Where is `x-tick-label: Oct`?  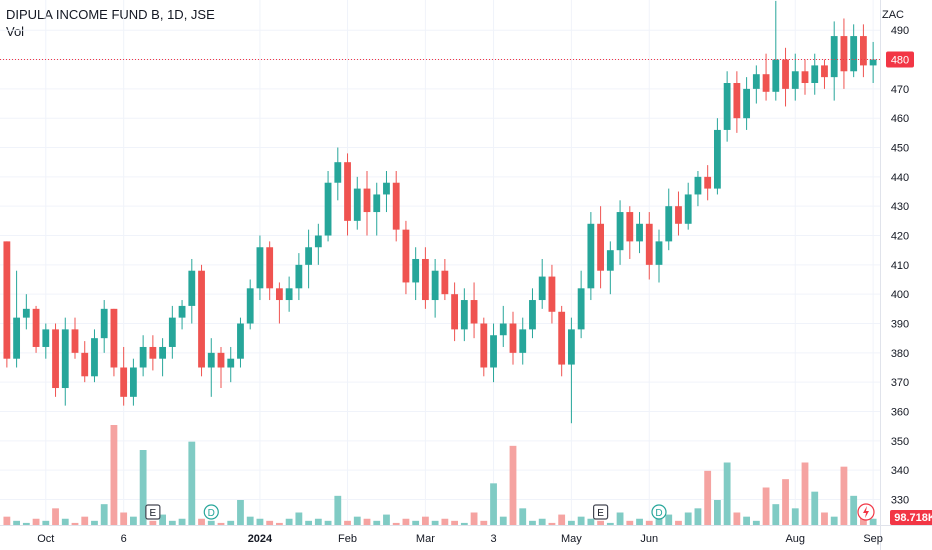 x-tick-label: Oct is located at coordinates (45, 539).